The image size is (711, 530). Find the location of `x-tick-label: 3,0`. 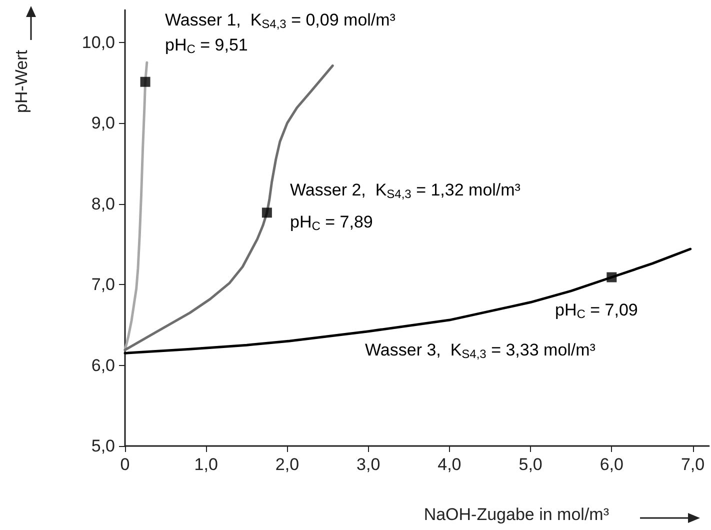

x-tick-label: 3,0 is located at coordinates (368, 464).